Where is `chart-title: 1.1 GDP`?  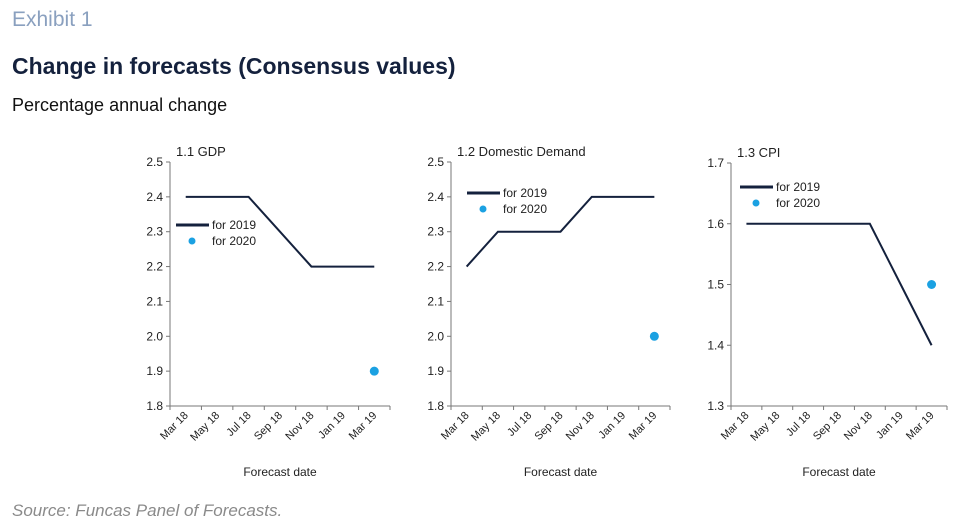 chart-title: 1.1 GDP is located at coordinates (201, 151).